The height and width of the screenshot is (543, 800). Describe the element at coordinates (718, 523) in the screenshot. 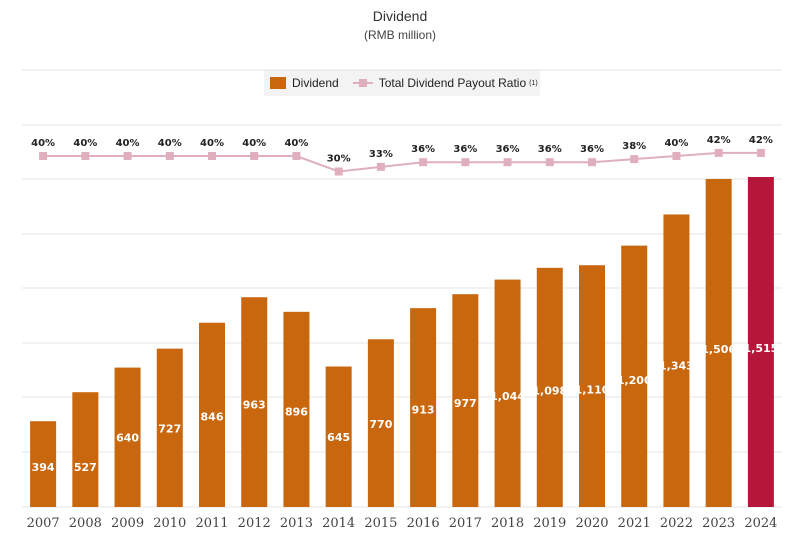

I see `x-tick-label: 2023` at that location.